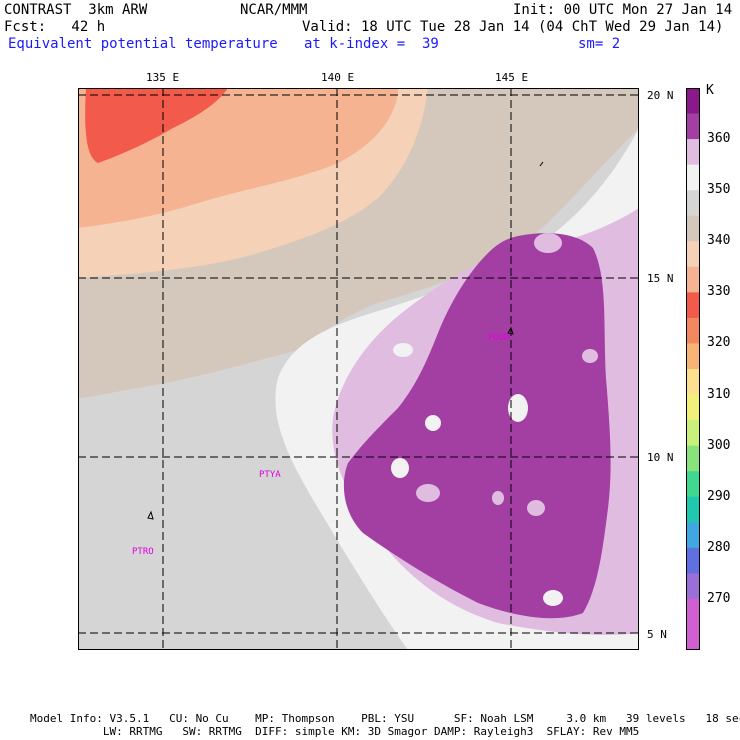 The width and height of the screenshot is (740, 740). I want to click on station-ptro: PTRO, so click(143, 552).